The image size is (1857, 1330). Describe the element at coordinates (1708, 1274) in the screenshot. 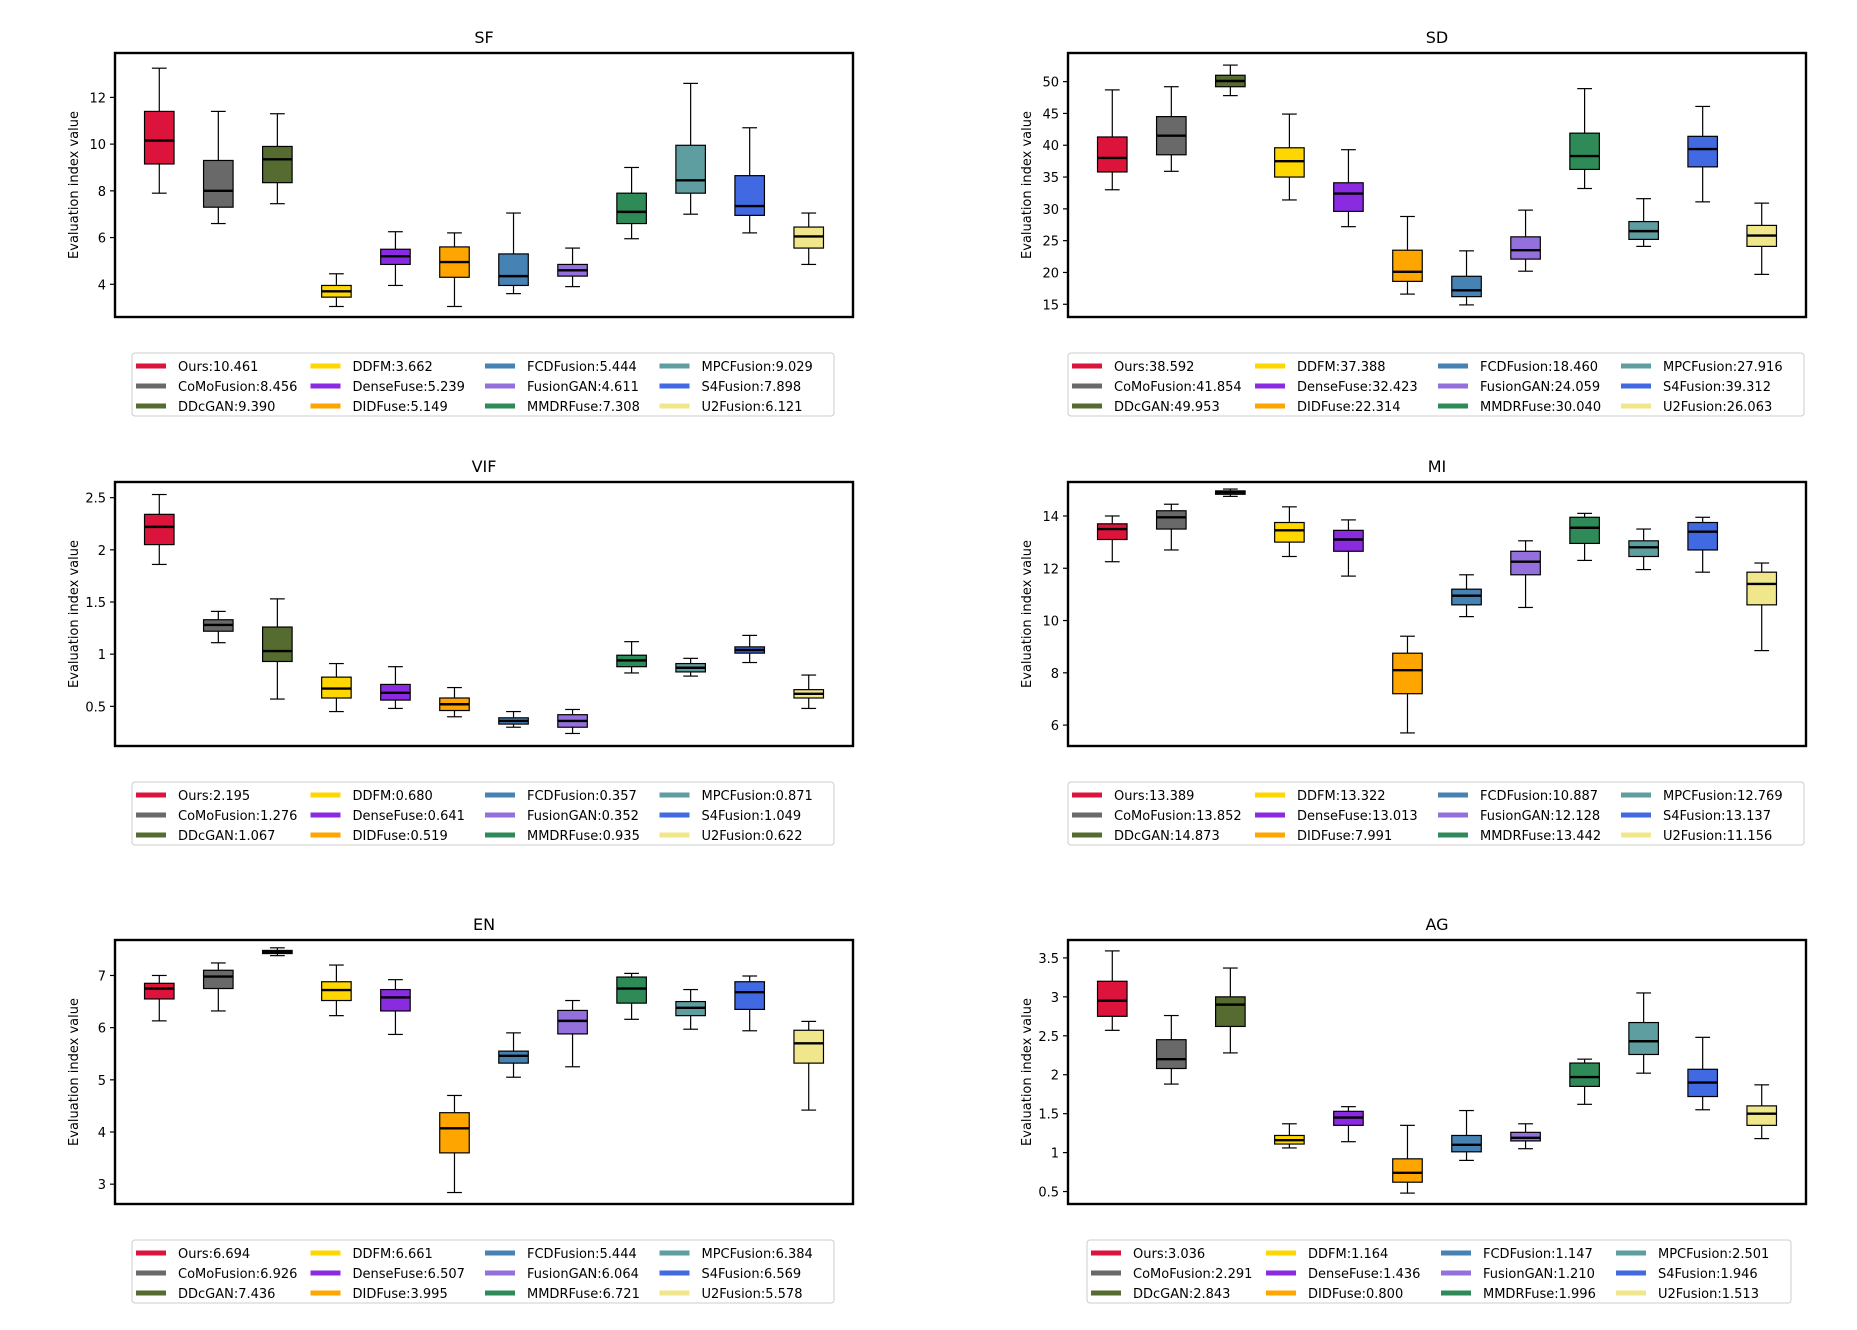

I see `legend-entry: S4Fusion:1.946` at that location.